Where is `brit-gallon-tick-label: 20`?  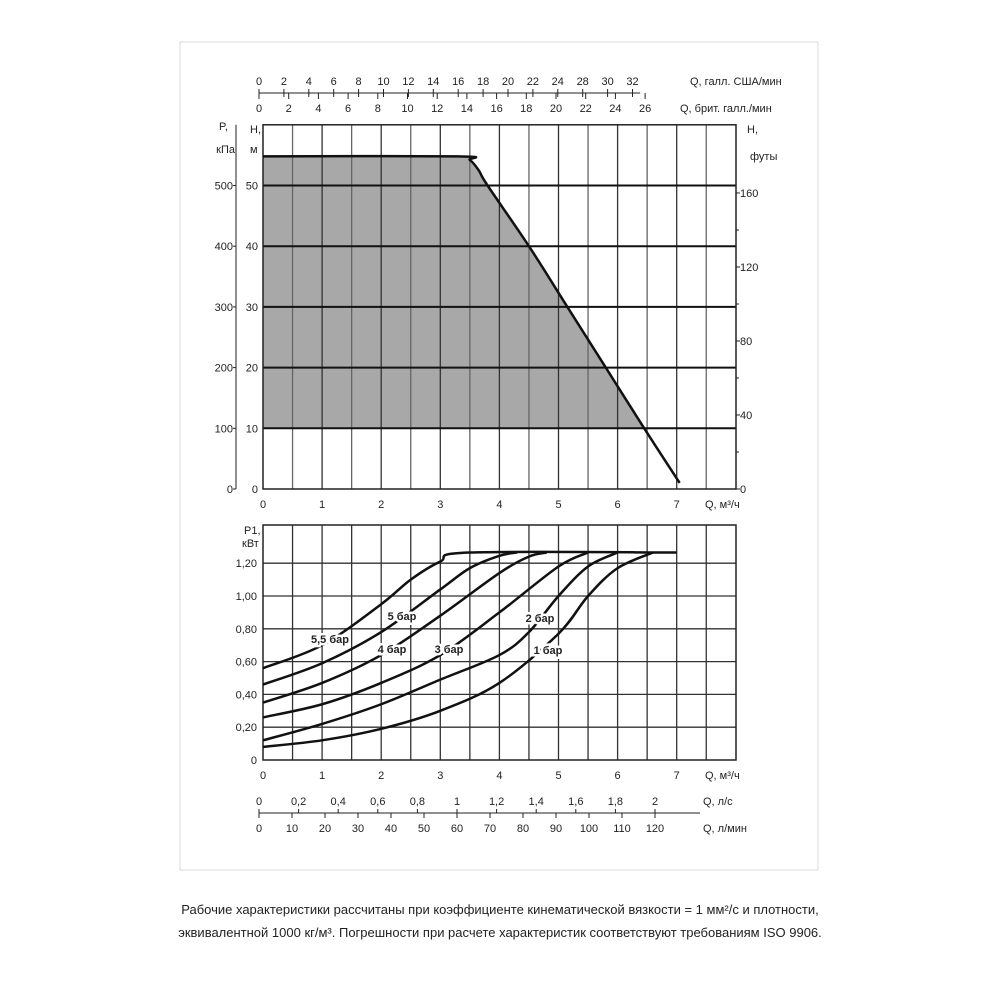 brit-gallon-tick-label: 20 is located at coordinates (556, 109).